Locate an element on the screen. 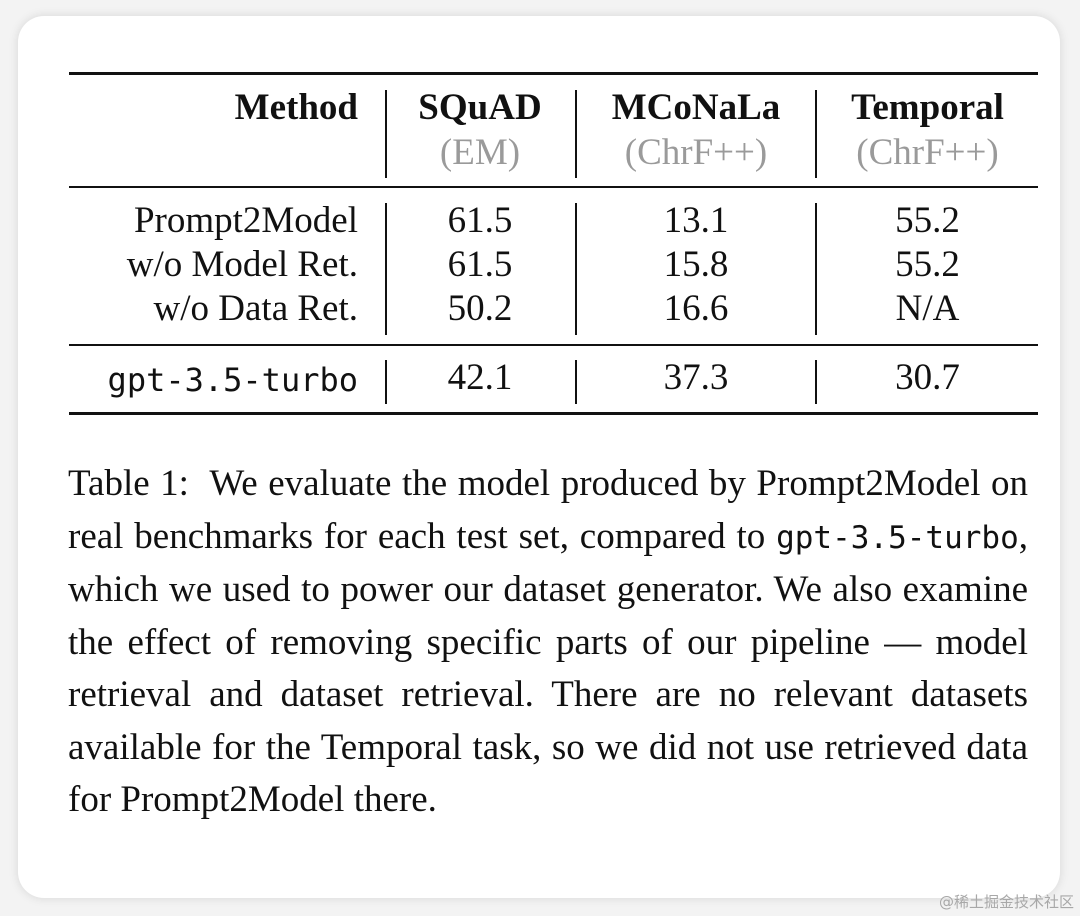 The height and width of the screenshot is (916, 1080). table-bottom-rule is located at coordinates (553, 413).